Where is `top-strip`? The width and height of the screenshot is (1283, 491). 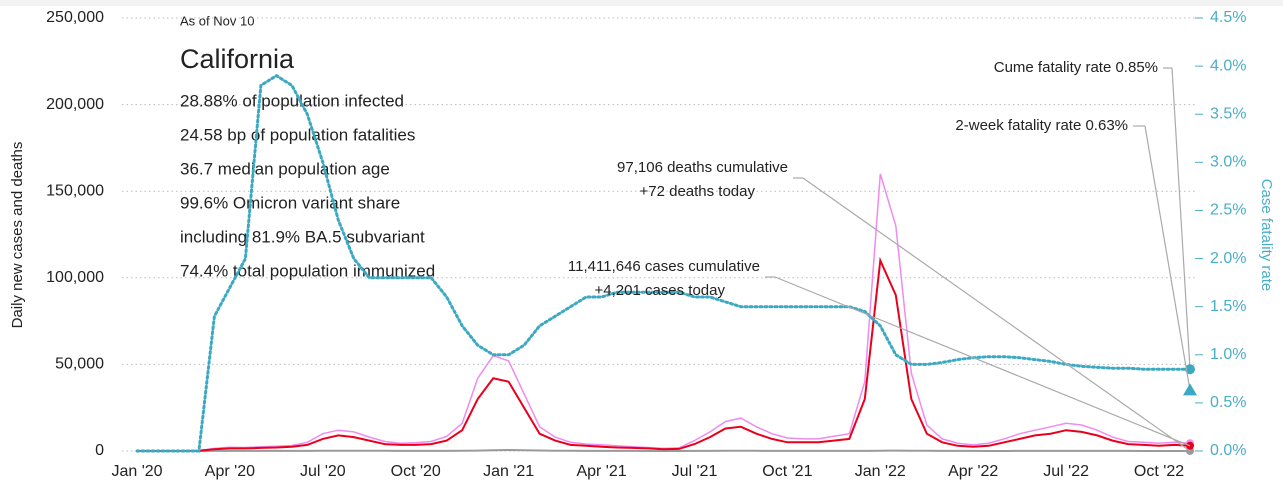
top-strip is located at coordinates (641, 3).